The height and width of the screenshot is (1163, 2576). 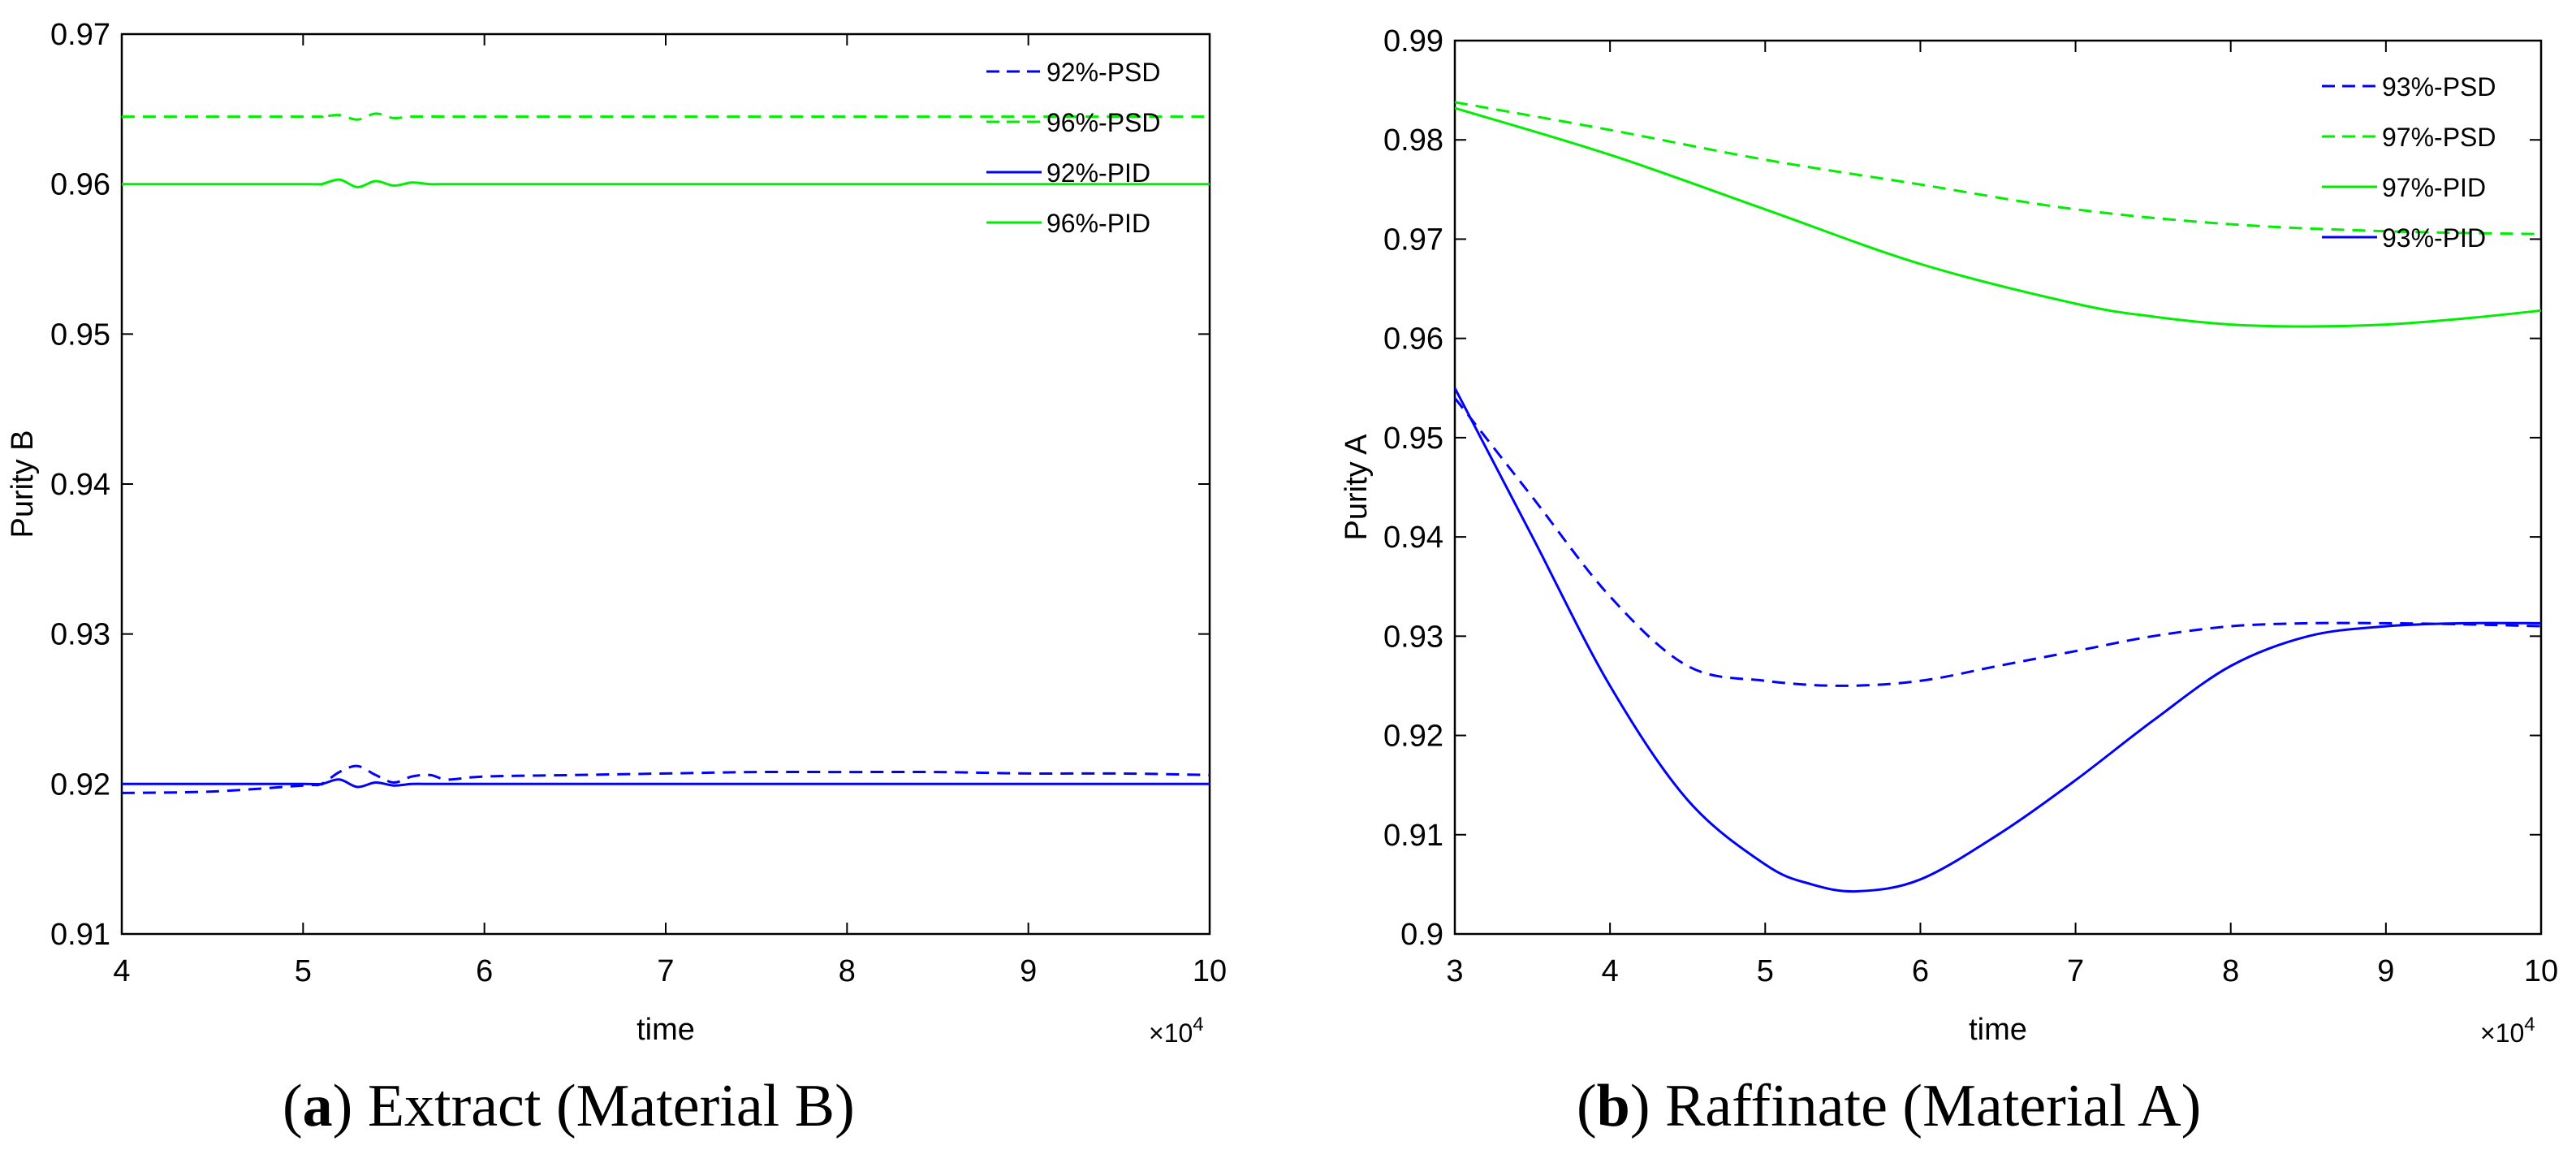 What do you see at coordinates (80, 935) in the screenshot?
I see `c1-y-tick-label-0: 0.91` at bounding box center [80, 935].